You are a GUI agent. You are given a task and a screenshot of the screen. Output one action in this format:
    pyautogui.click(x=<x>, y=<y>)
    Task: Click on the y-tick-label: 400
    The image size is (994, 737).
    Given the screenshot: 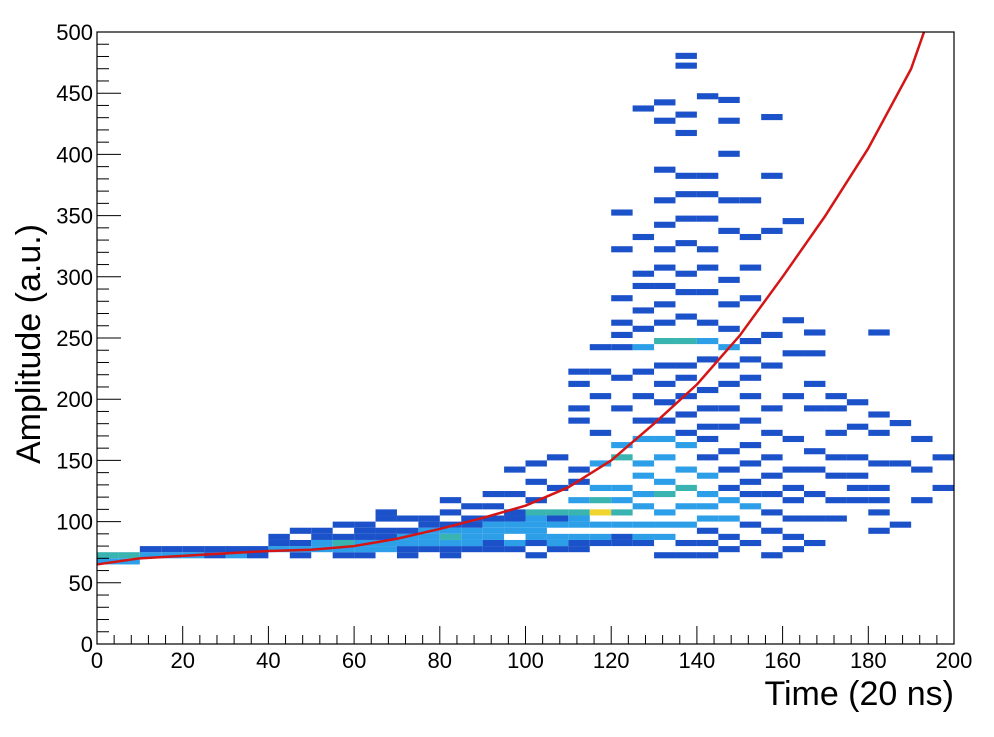 What is the action you would take?
    pyautogui.click(x=74, y=154)
    